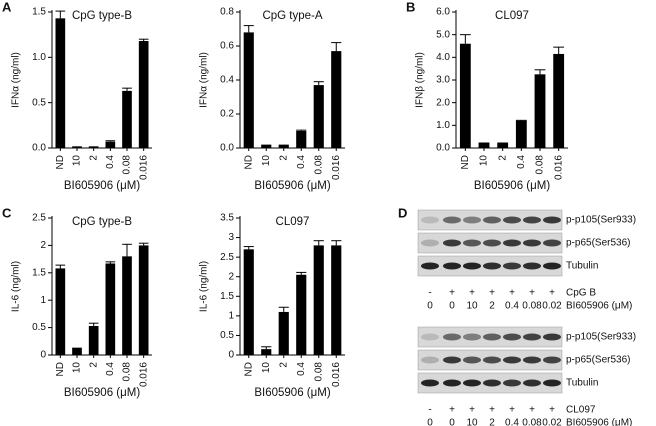  Describe the element at coordinates (402, 212) in the screenshot. I see `panel-label: D` at that location.